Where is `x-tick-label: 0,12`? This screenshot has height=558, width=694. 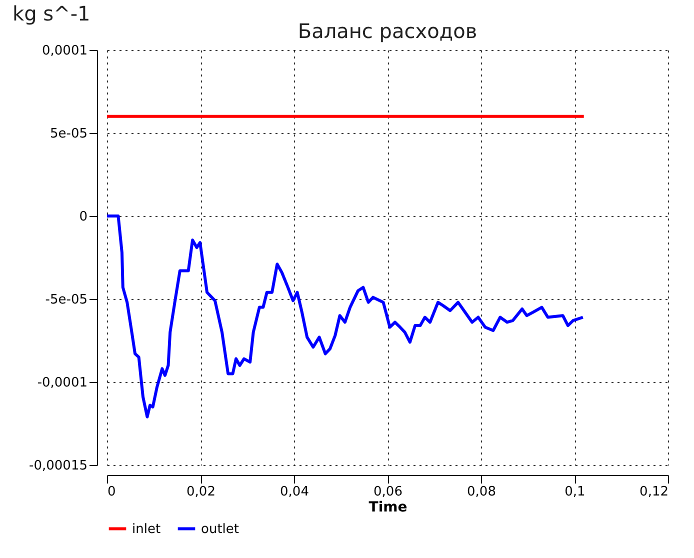
x-tick-label: 0,12 is located at coordinates (654, 492).